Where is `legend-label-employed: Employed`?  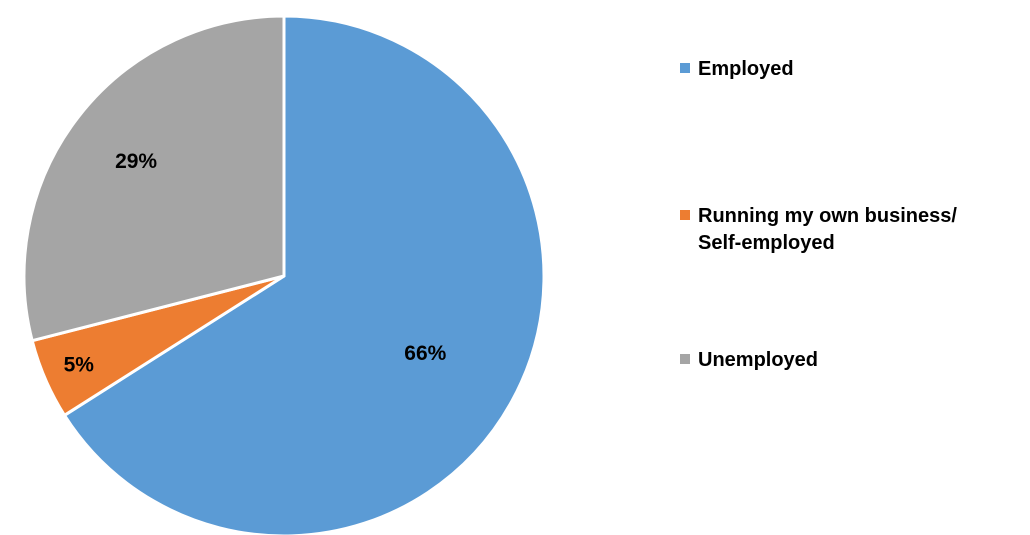 legend-label-employed: Employed is located at coordinates (746, 69).